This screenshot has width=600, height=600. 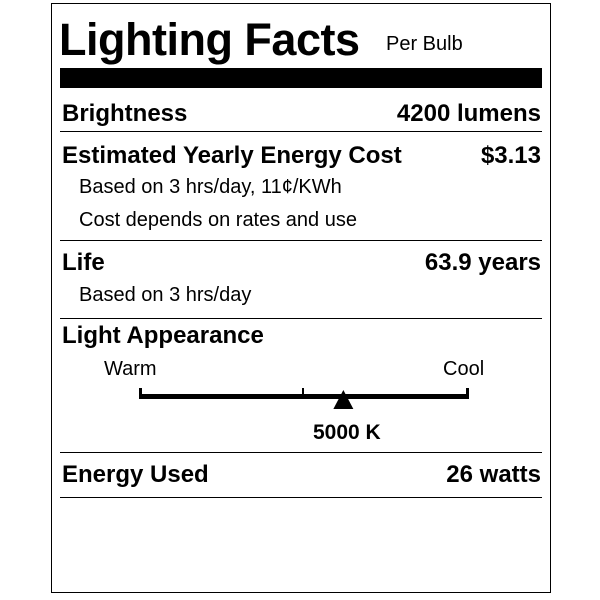 I want to click on per-bulb-label: Per Bulb, so click(x=424, y=44).